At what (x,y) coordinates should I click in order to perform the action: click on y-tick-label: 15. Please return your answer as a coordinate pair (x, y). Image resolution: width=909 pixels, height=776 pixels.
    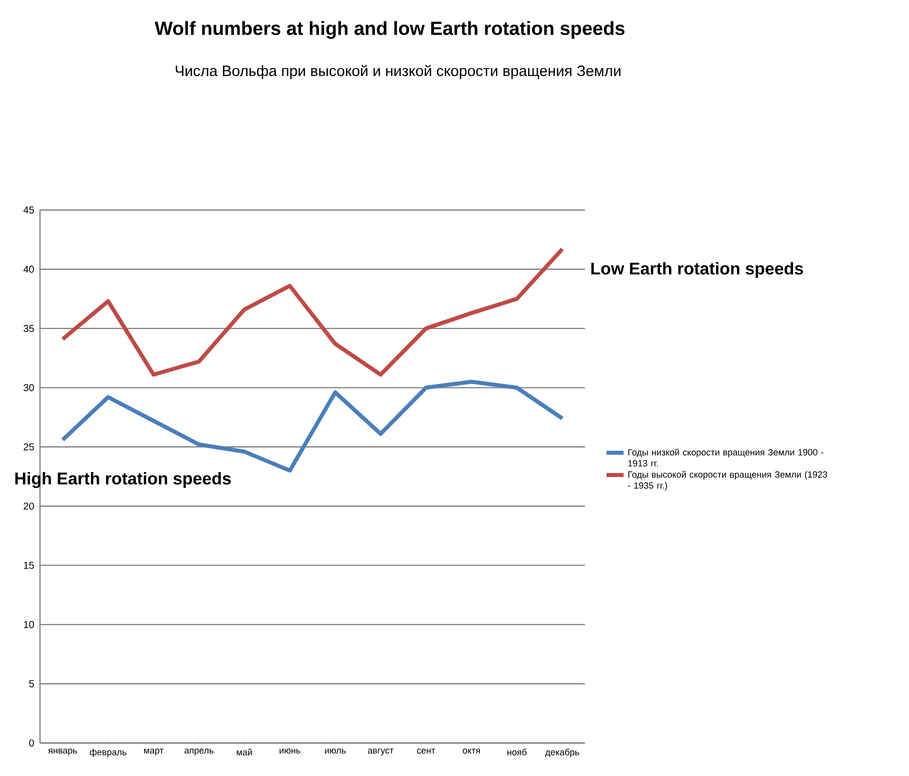
    Looking at the image, I should click on (29, 565).